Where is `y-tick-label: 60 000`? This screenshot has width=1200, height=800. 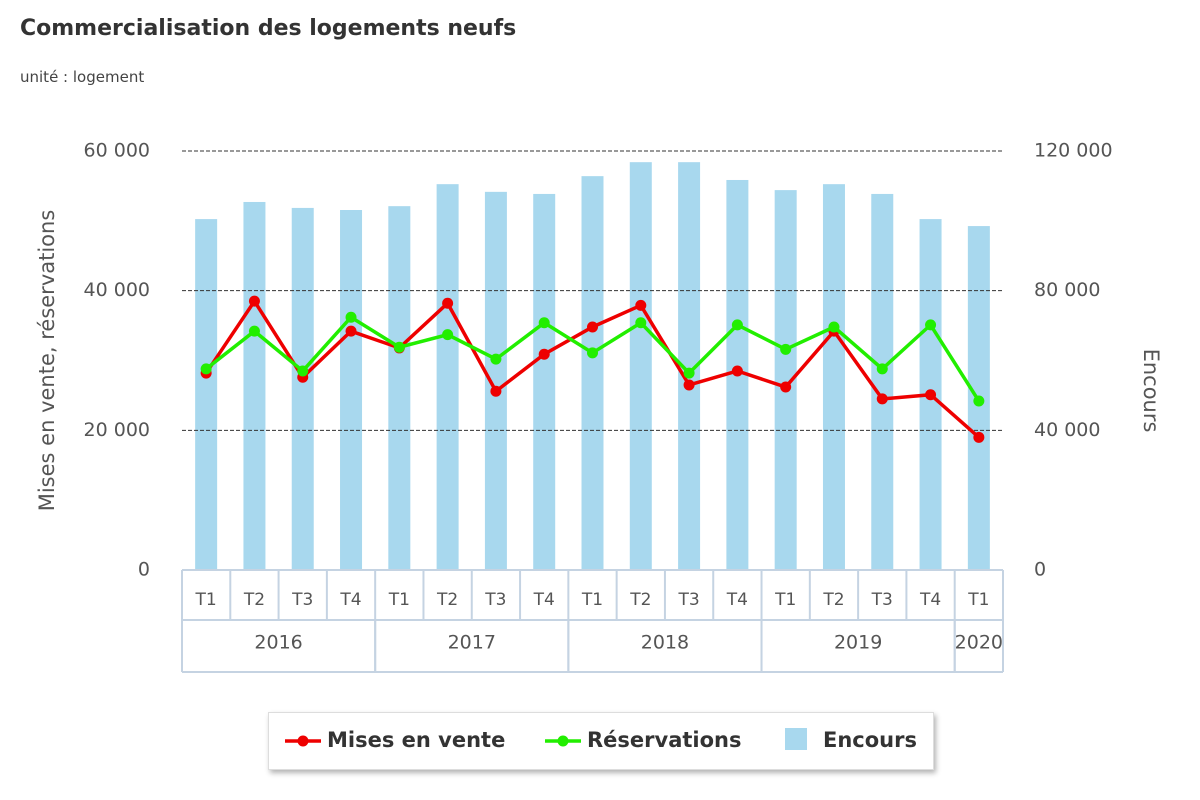
y-tick-label: 60 000 is located at coordinates (117, 151).